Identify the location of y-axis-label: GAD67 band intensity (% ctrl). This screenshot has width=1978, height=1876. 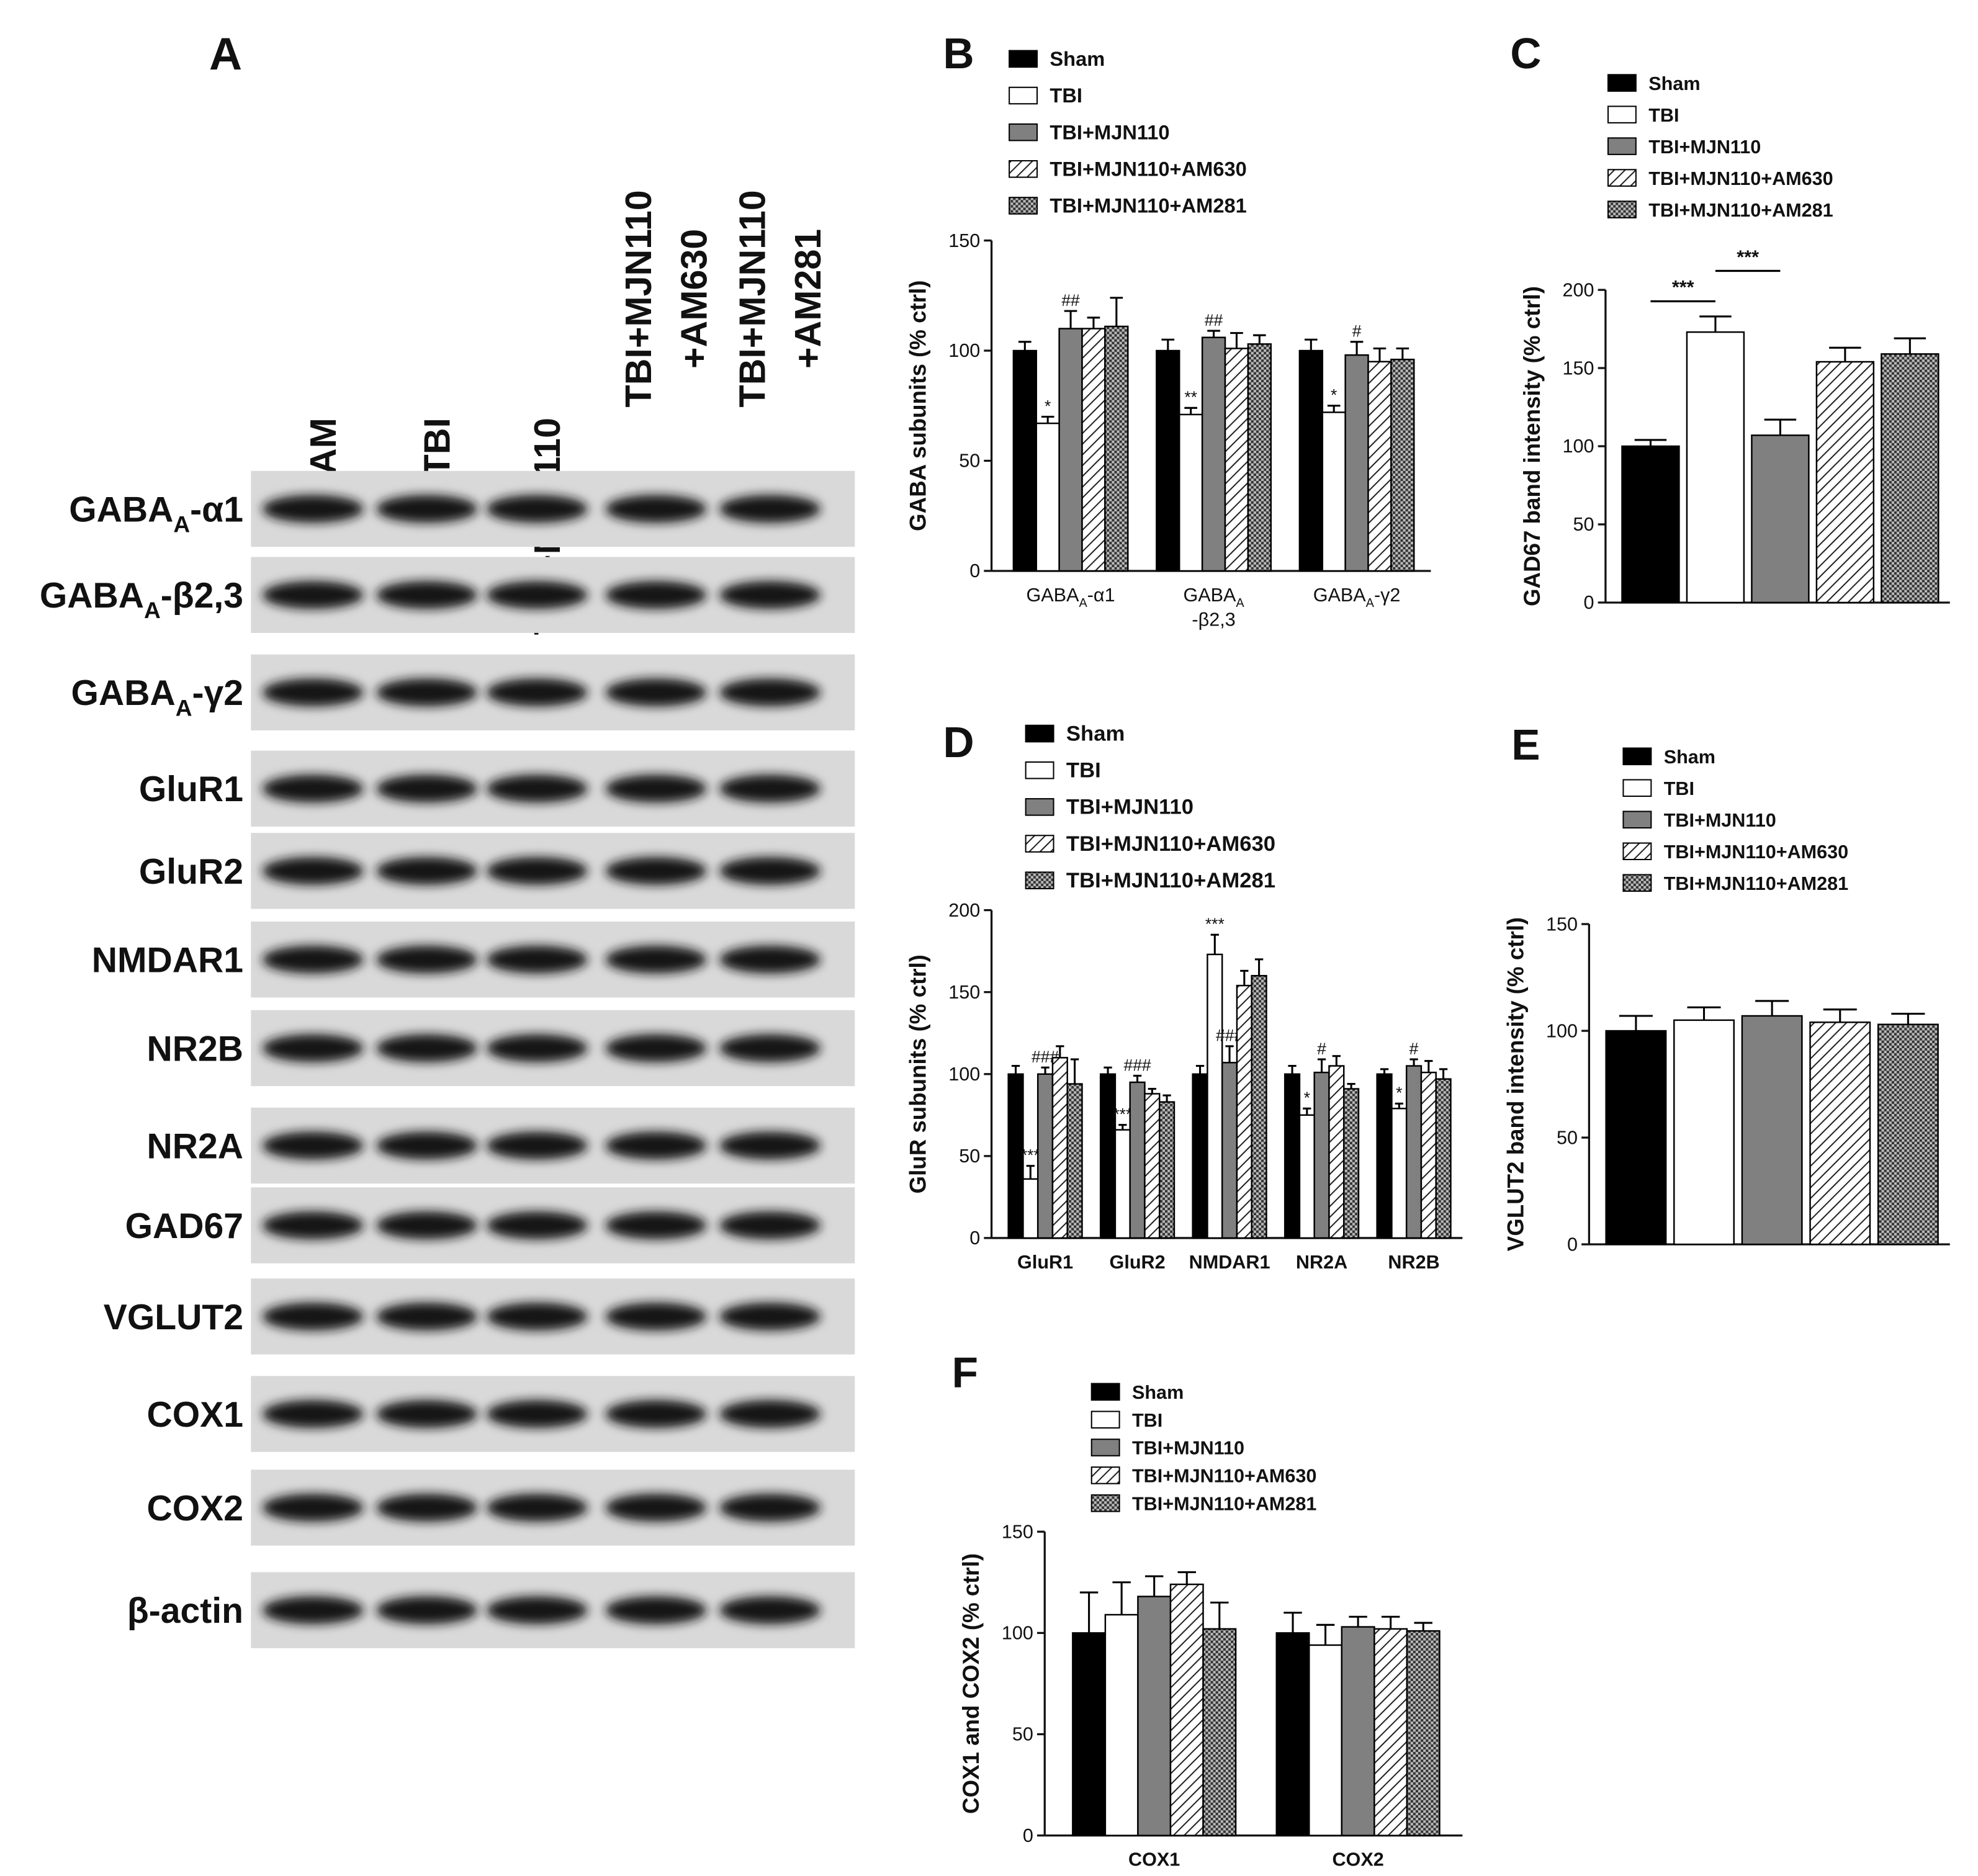
(1532, 446).